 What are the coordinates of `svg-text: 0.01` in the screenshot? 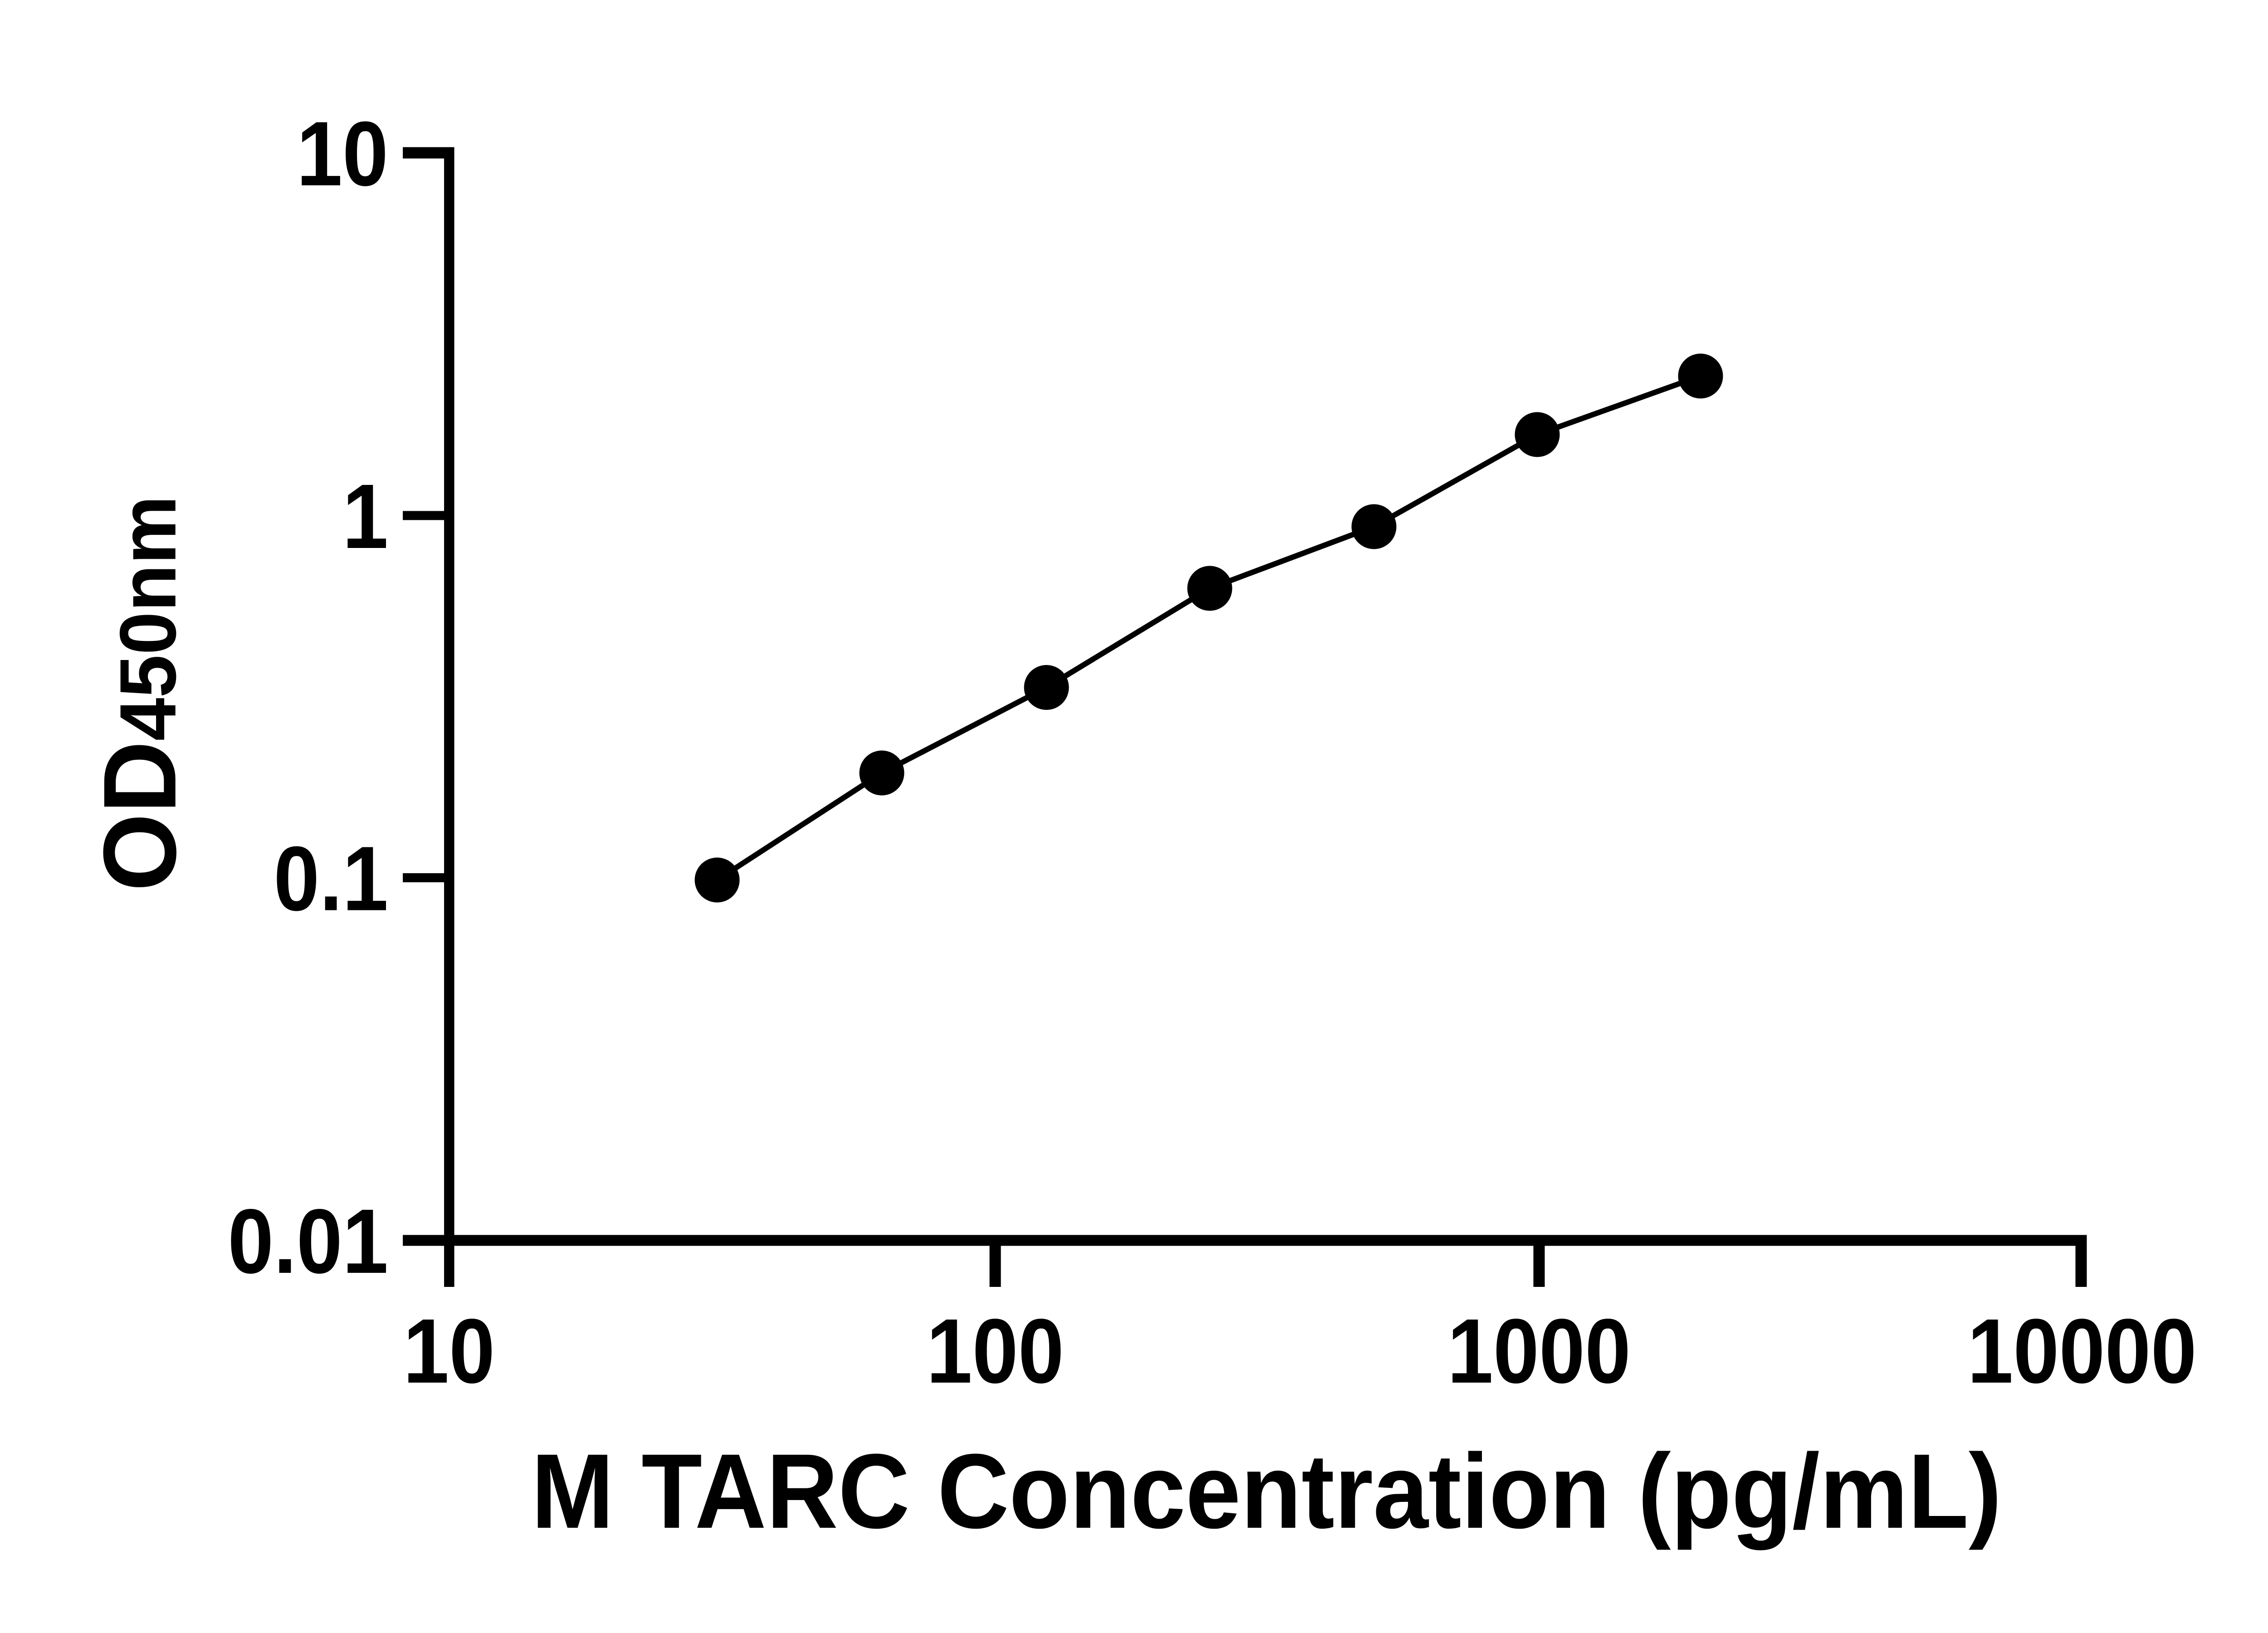 It's located at (308, 1241).